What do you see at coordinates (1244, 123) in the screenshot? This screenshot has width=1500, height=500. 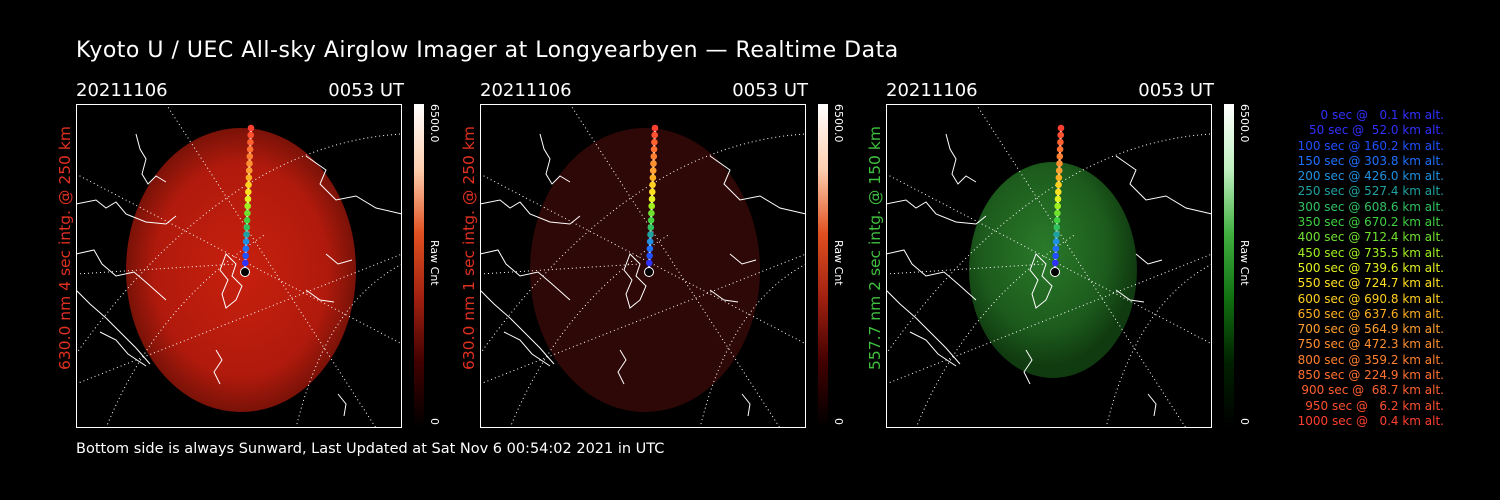 I see `colorbar-max: 6500.0` at bounding box center [1244, 123].